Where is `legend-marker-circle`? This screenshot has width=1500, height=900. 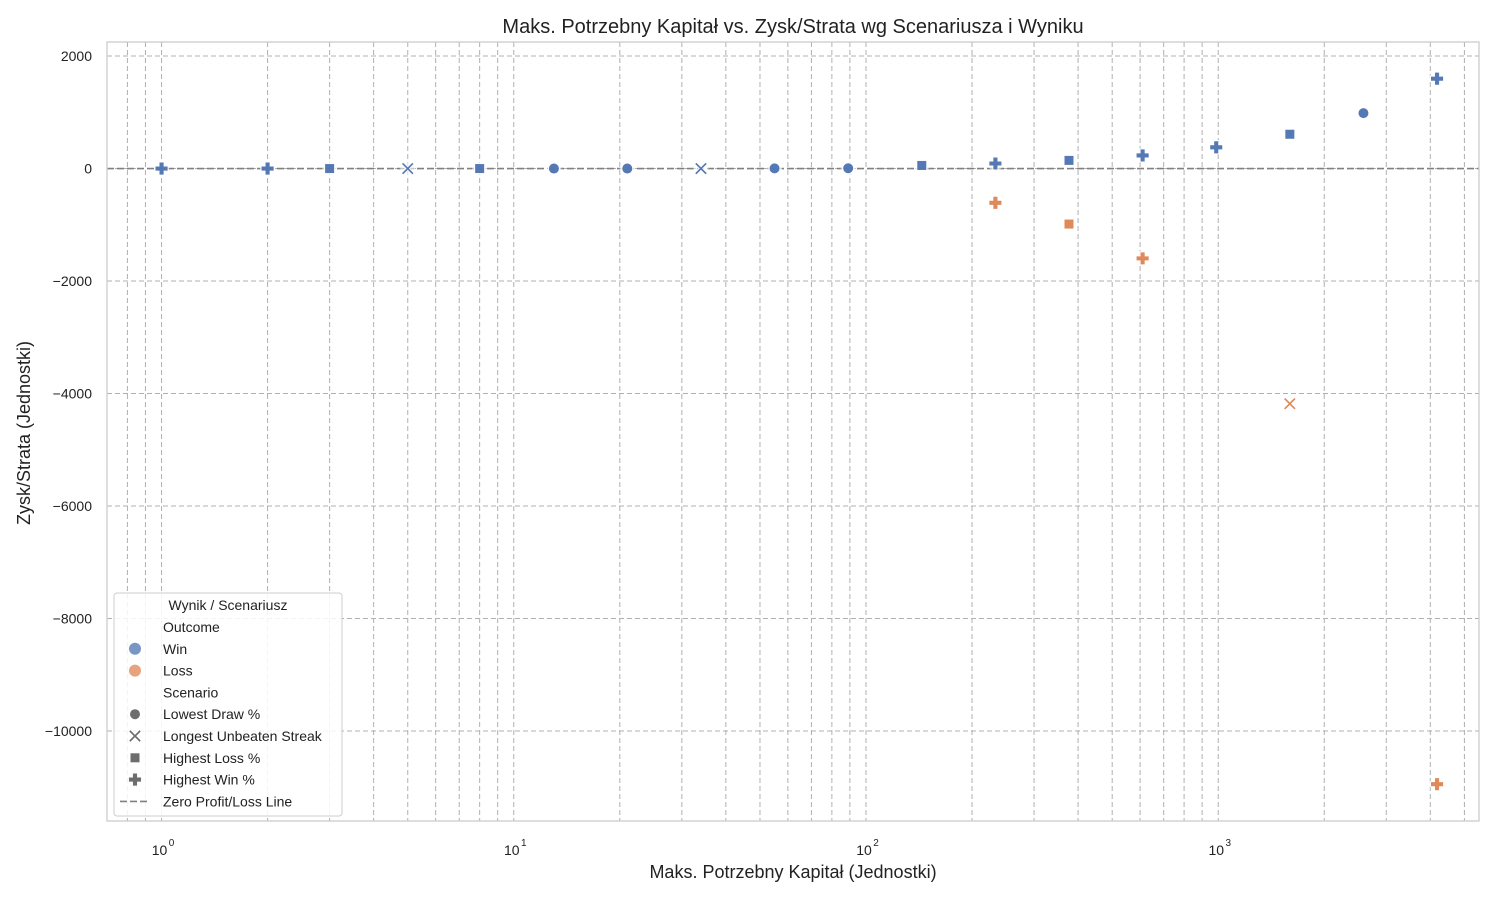
legend-marker-circle is located at coordinates (135, 714).